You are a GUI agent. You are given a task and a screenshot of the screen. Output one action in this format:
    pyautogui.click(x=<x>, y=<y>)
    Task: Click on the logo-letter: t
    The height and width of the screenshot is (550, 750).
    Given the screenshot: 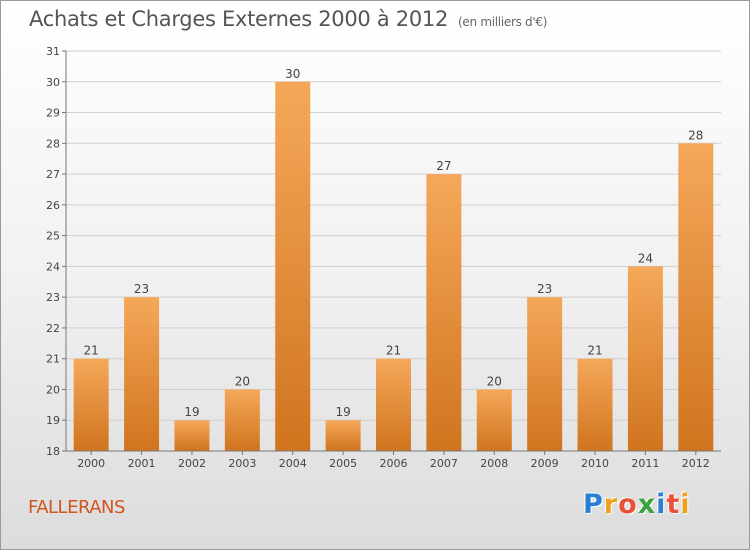 What is the action you would take?
    pyautogui.click(x=673, y=504)
    